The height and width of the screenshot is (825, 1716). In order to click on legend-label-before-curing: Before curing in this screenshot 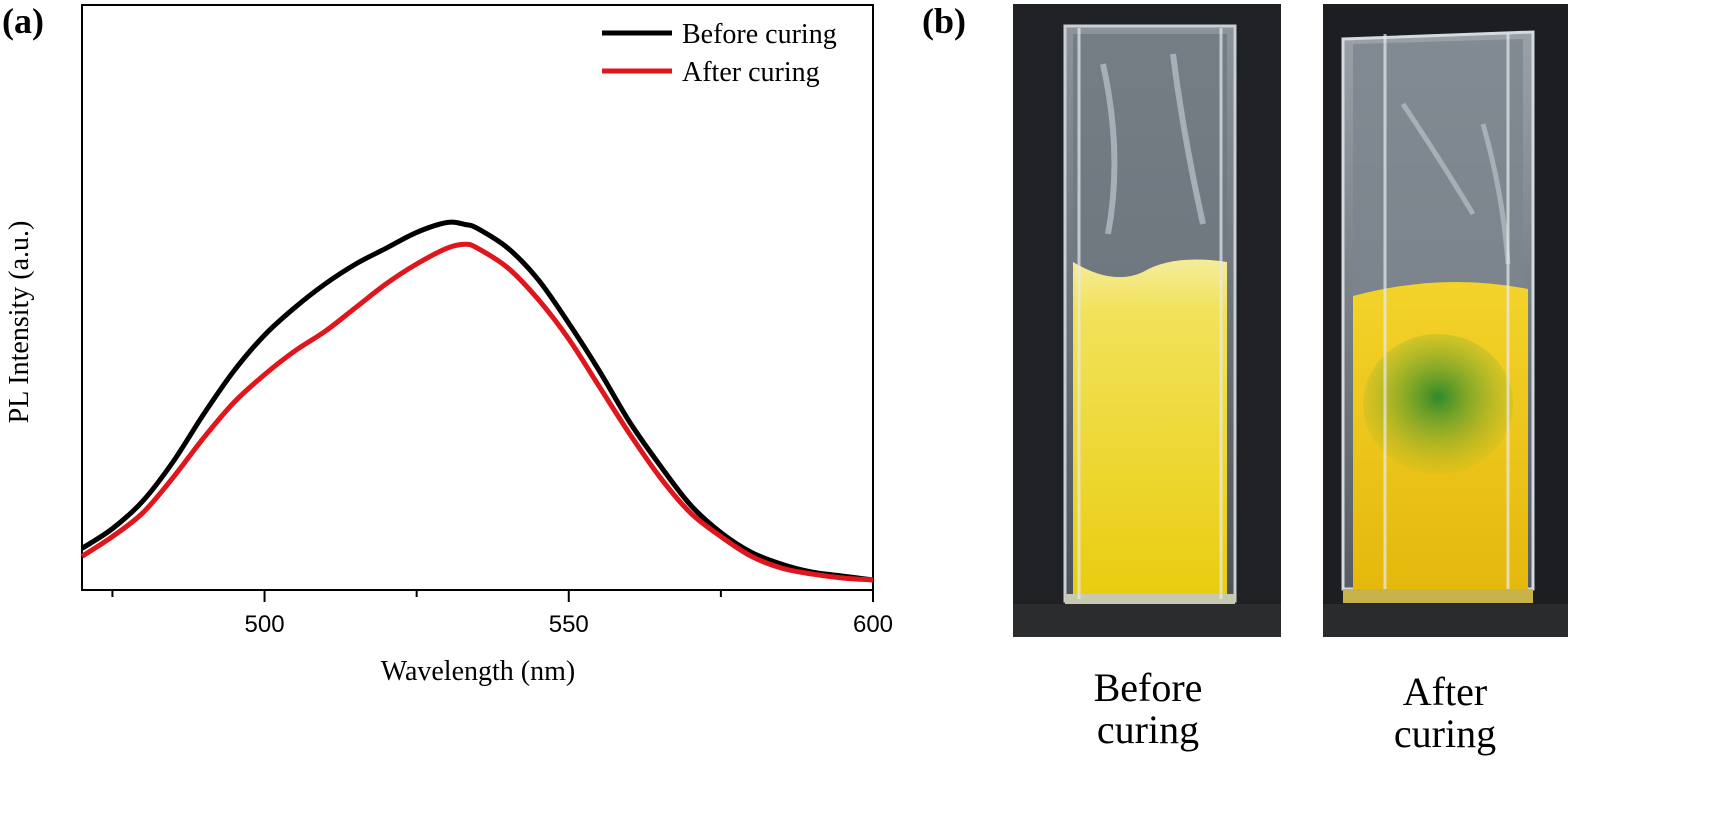, I will do `click(759, 34)`.